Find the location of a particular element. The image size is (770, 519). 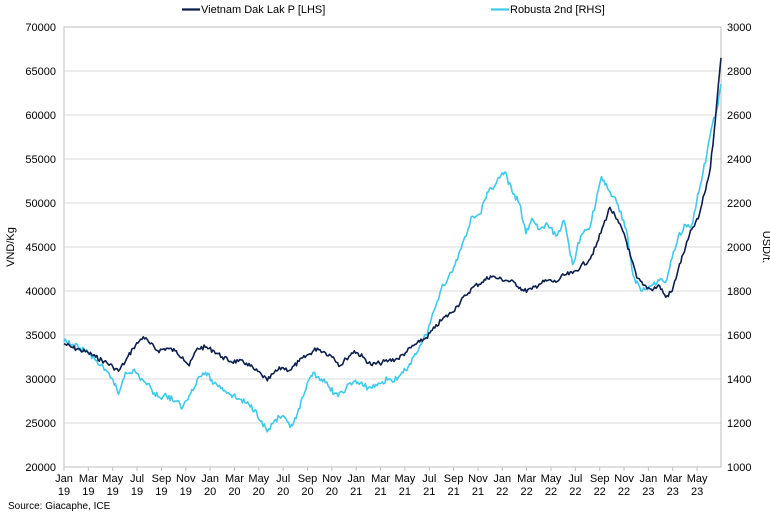

left-tick-label: 50000 is located at coordinates (40, 204).